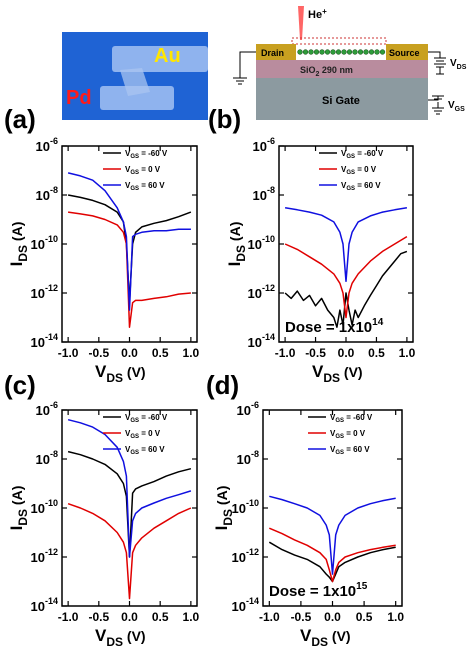  Describe the element at coordinates (404, 53) in the screenshot. I see `source-label: Source` at that location.